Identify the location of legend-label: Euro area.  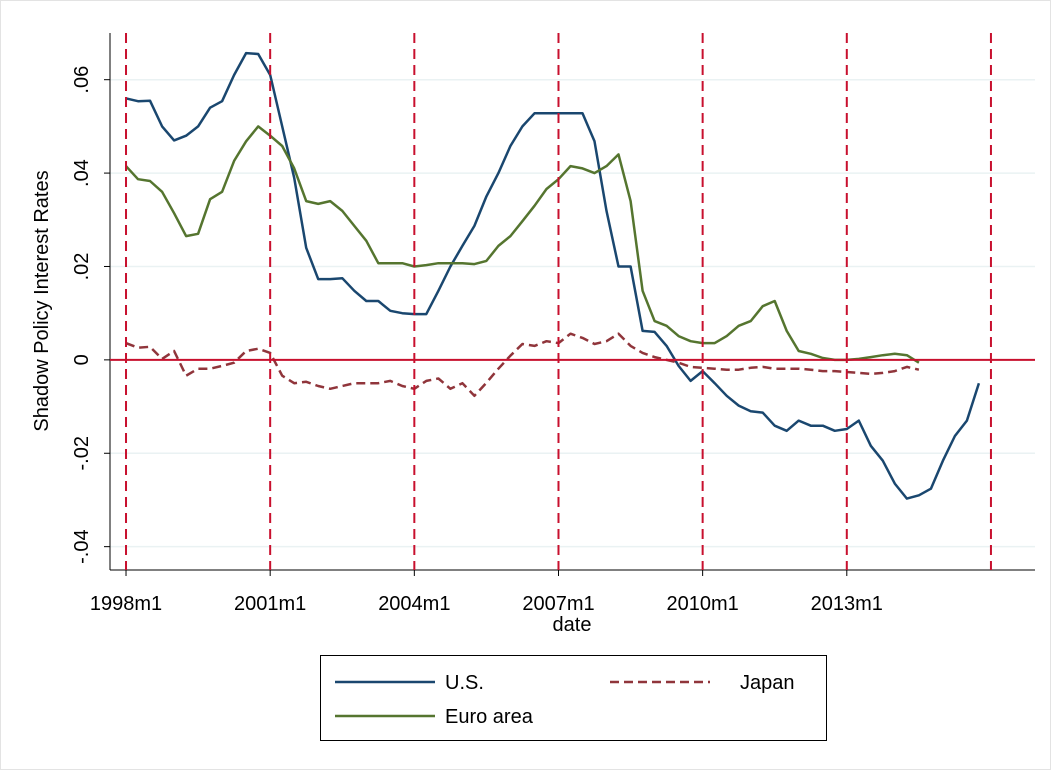
(489, 717).